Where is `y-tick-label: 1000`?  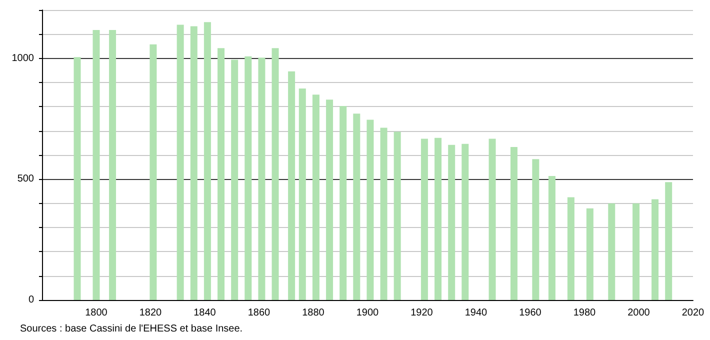
y-tick-label: 1000 is located at coordinates (23, 58).